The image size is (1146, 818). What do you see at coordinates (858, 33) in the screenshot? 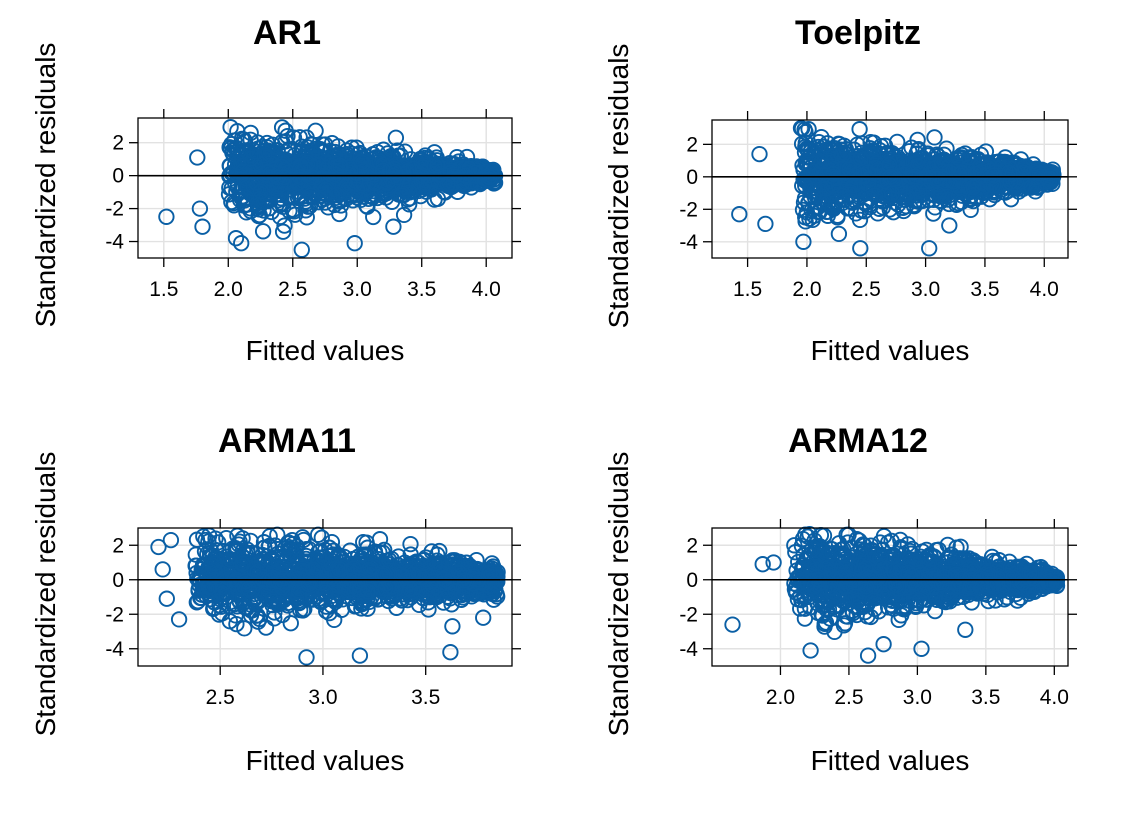
I see `panel-title: Toelpitz` at bounding box center [858, 33].